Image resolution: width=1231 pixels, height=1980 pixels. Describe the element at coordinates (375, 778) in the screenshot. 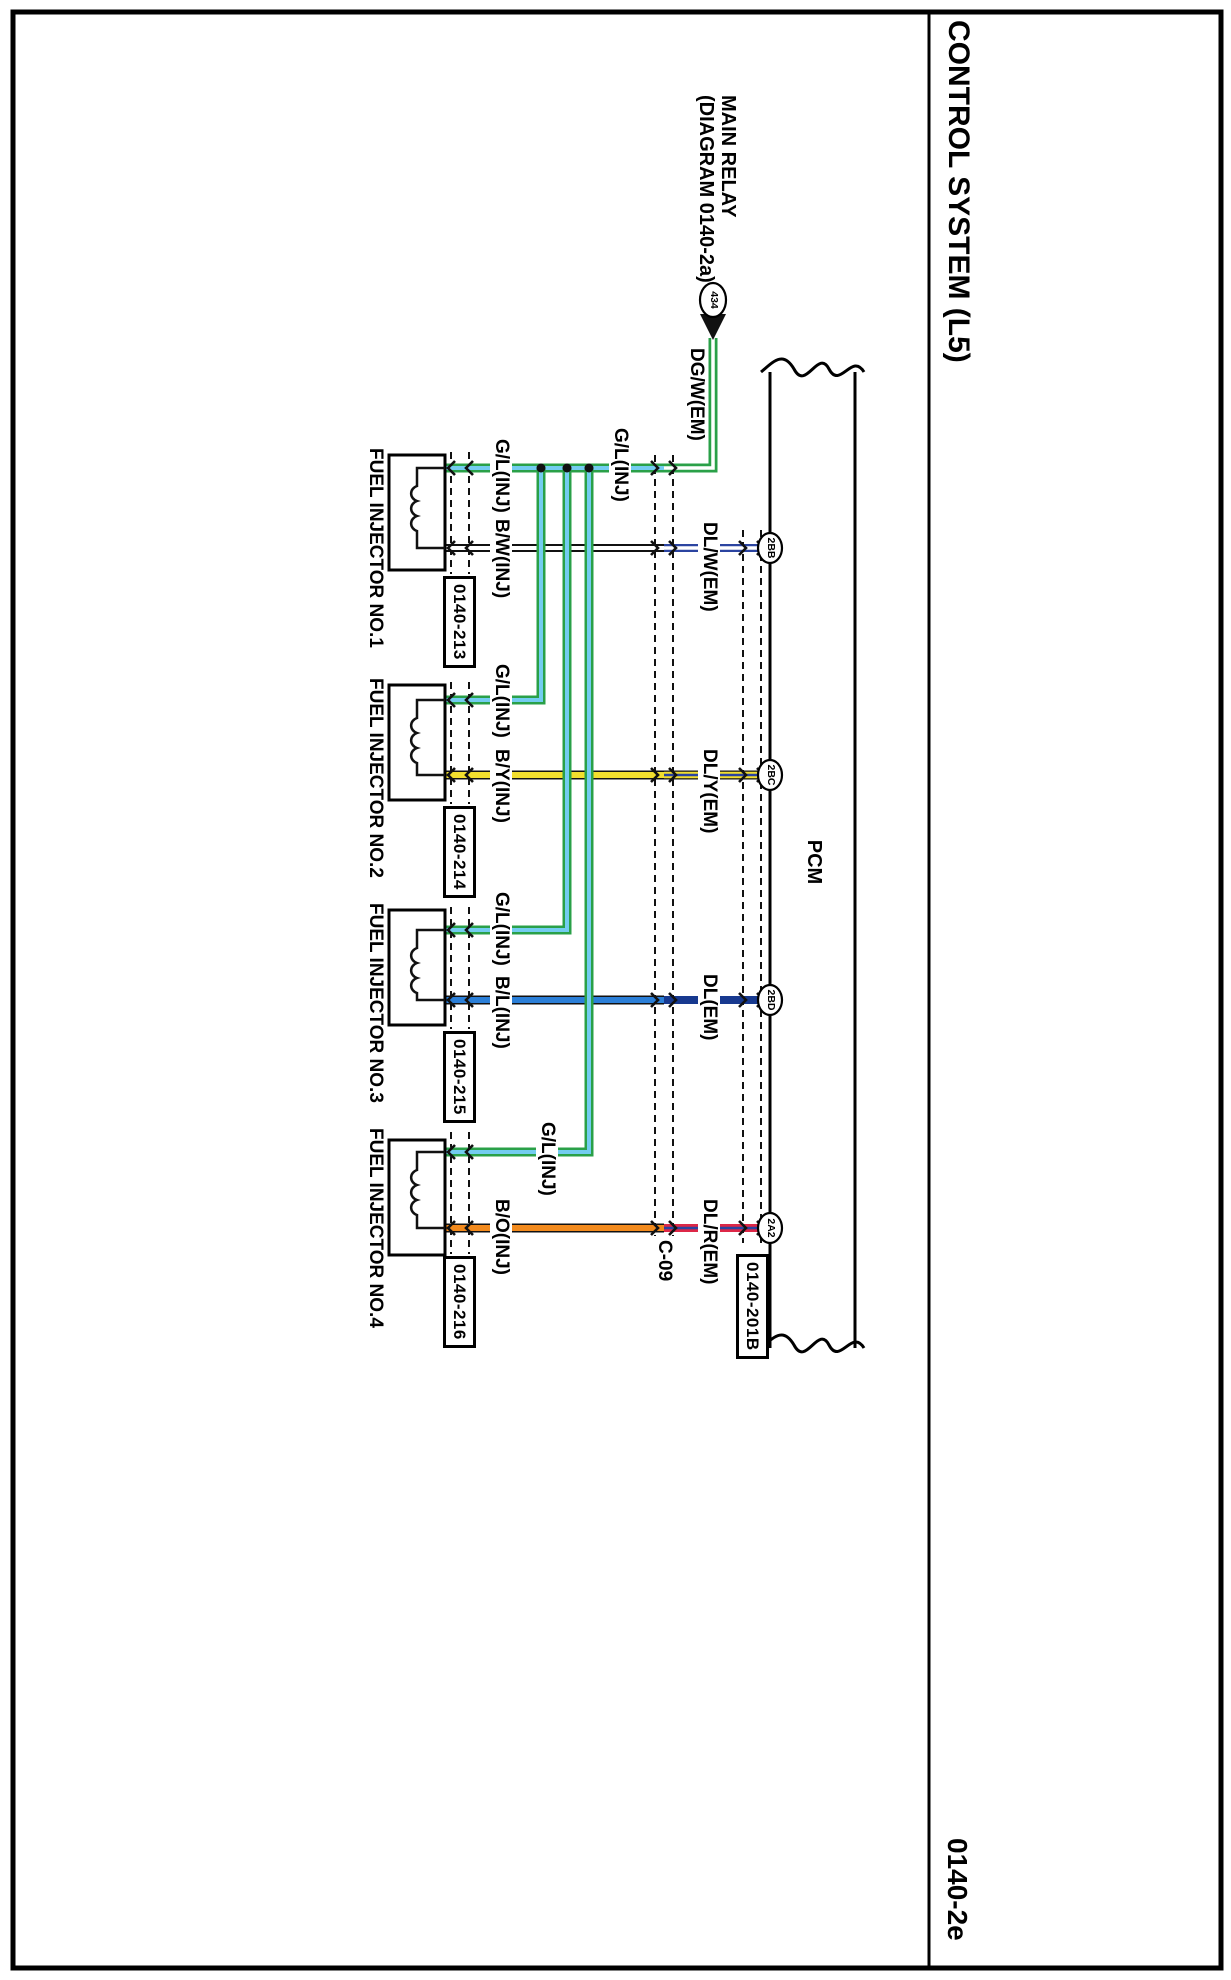

I see `injector2-name: FUEL INJECTOR NO.2` at that location.